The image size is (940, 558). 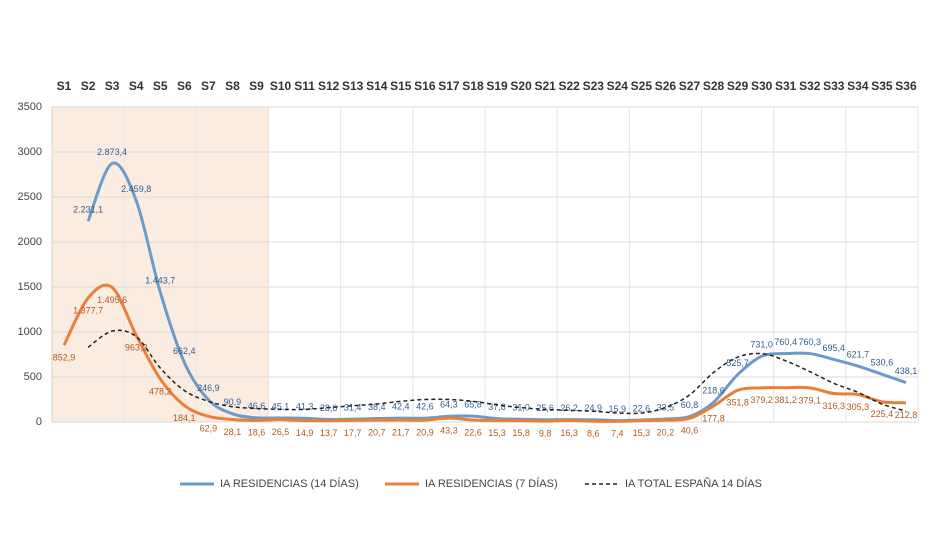 I want to click on x-tick-label: S27, so click(x=690, y=86).